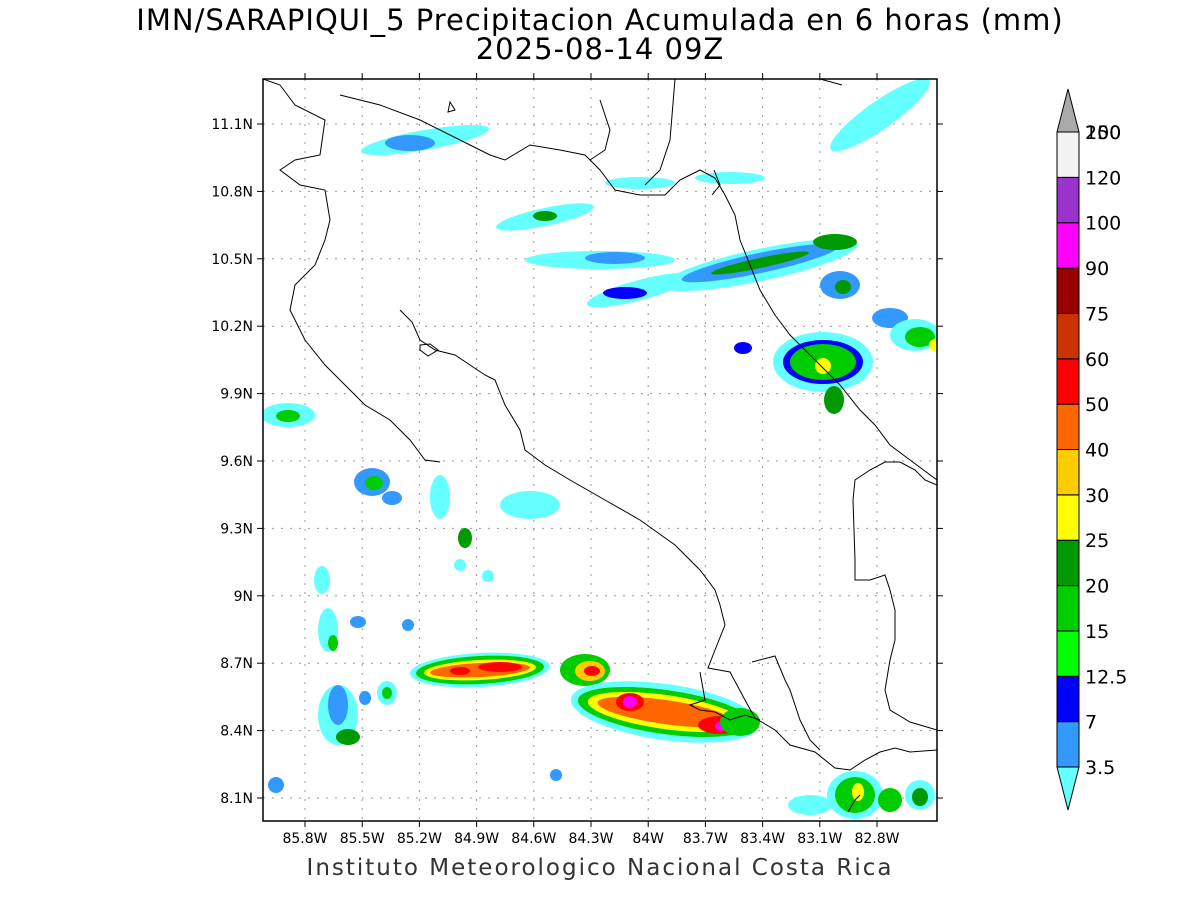 Image resolution: width=1200 pixels, height=900 pixels. I want to click on x-tick-label: 82.8W, so click(876, 839).